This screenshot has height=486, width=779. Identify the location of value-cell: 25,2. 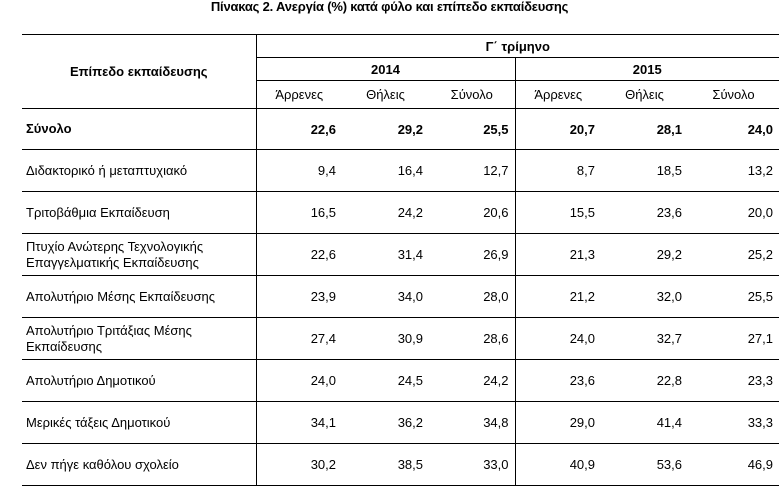
(733, 254).